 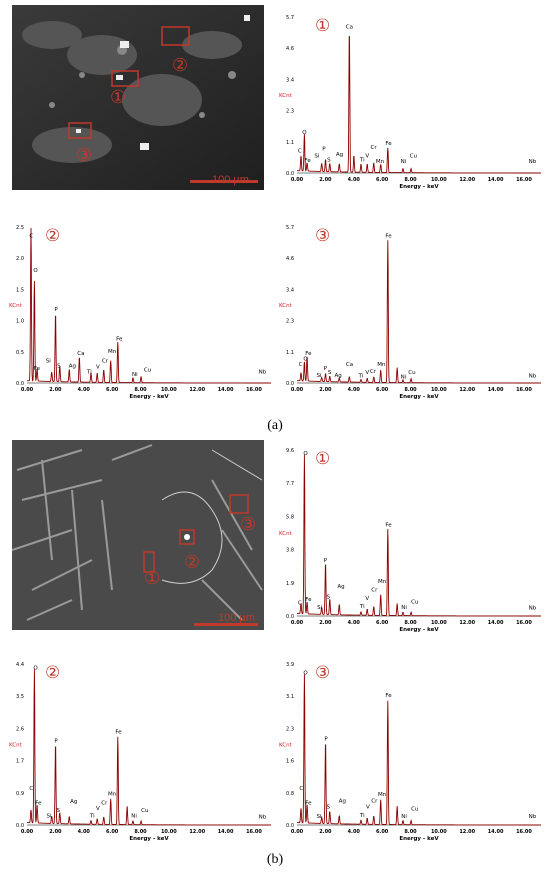 What do you see at coordinates (290, 259) in the screenshot?
I see `y-tick-label: 4.6` at bounding box center [290, 259].